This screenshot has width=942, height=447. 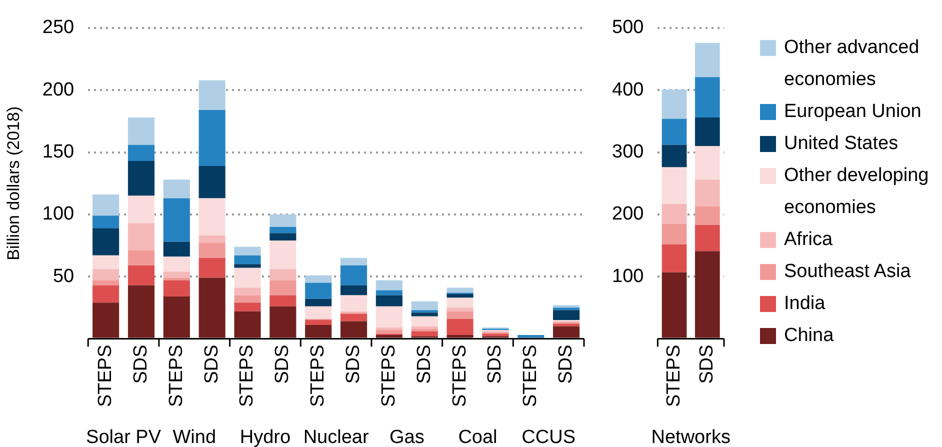 I want to click on legend-label: European Union, so click(x=853, y=112).